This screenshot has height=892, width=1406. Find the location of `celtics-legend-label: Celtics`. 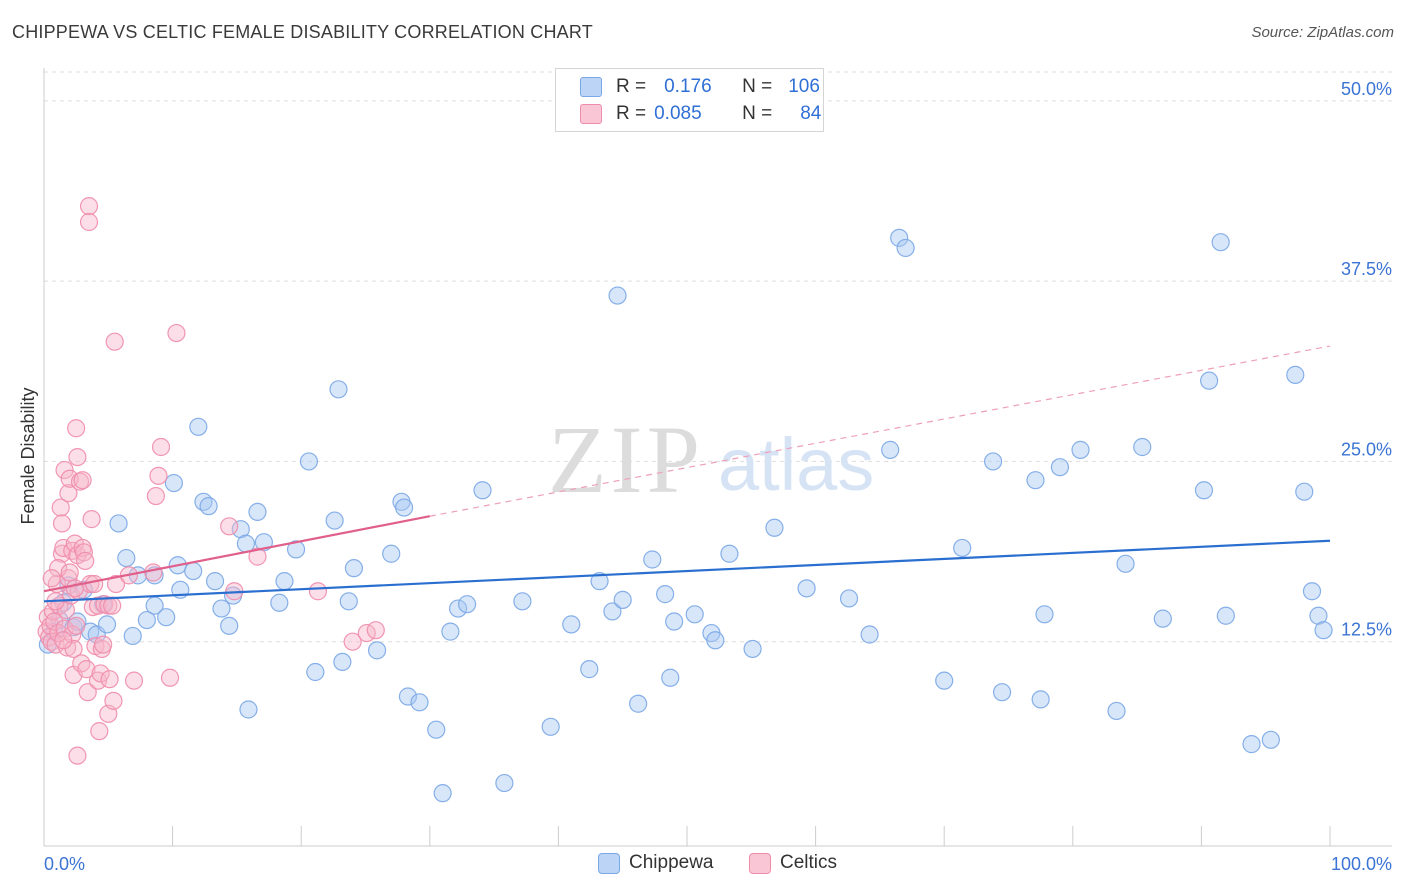

celtics-legend-label: Celtics is located at coordinates (809, 862).